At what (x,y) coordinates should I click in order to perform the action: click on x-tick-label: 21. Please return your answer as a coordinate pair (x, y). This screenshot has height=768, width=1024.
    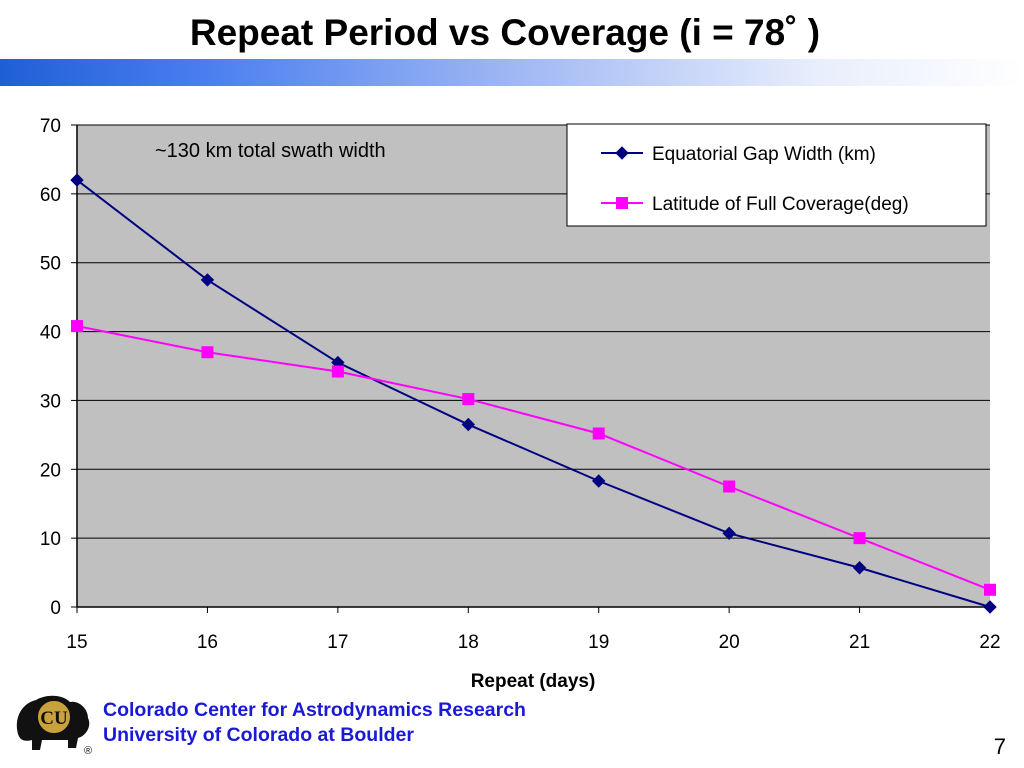
    Looking at the image, I should click on (859, 642).